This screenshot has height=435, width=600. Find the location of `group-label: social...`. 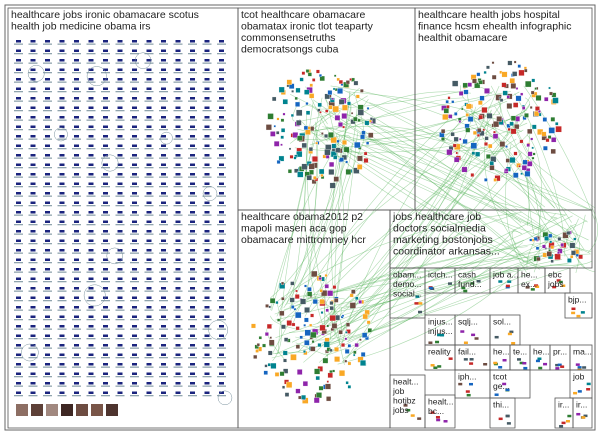

group-label: social... is located at coordinates (407, 293).